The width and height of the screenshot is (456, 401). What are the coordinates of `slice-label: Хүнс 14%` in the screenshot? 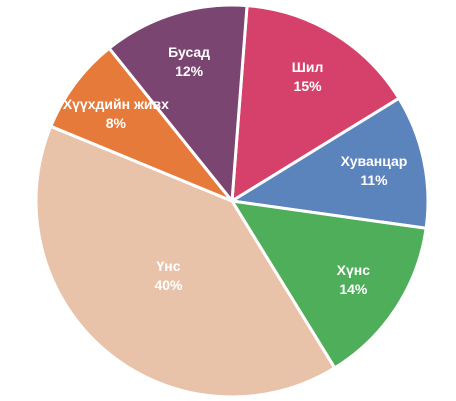 It's located at (353, 280).